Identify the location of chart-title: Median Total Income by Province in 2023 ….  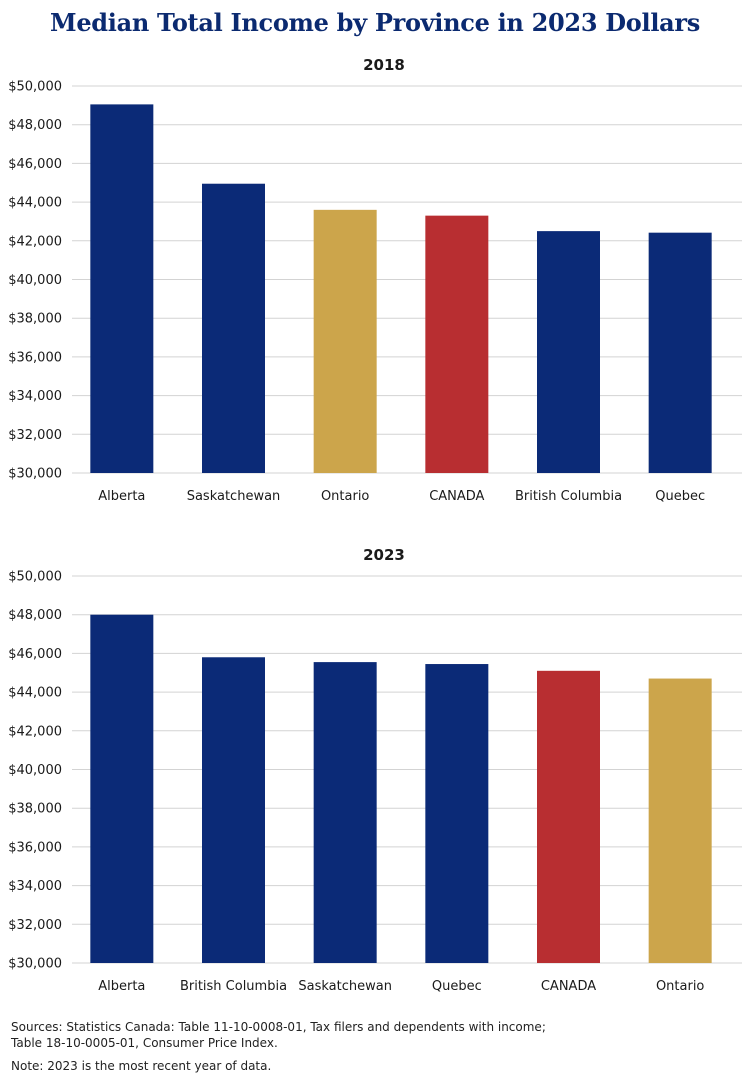
(375, 22).